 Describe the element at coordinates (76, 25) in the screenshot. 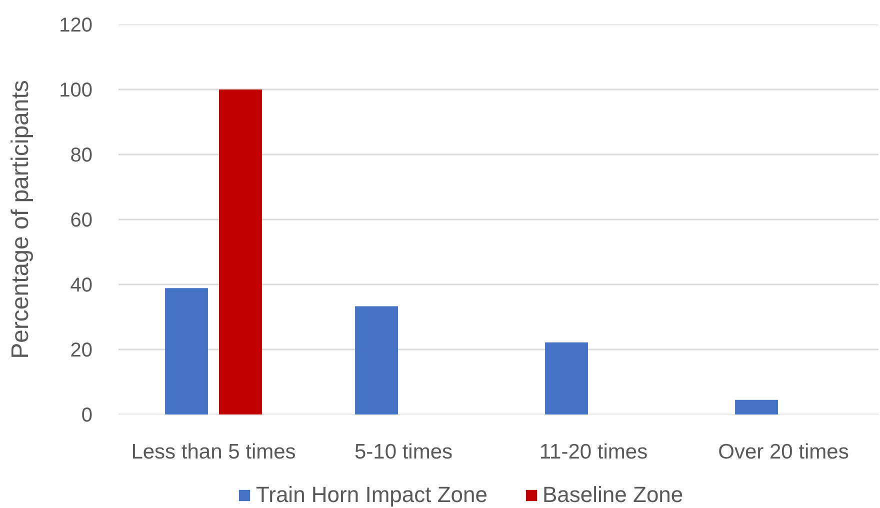

I see `y-tick-label: 120` at that location.